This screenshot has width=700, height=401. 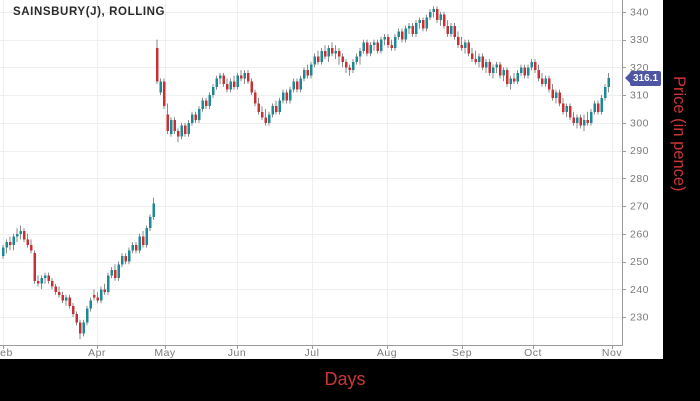 What do you see at coordinates (533, 353) in the screenshot?
I see `x-tick-label: Oct` at bounding box center [533, 353].